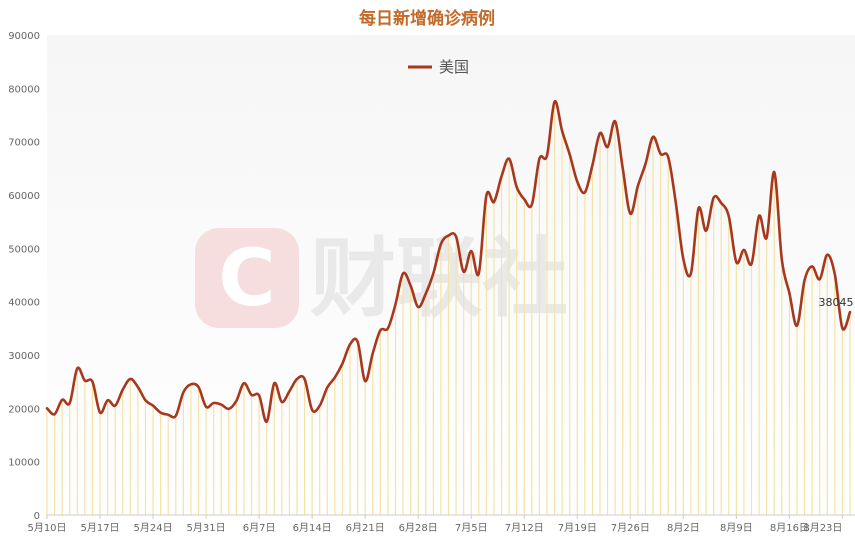 Image resolution: width=855 pixels, height=546 pixels. I want to click on y-tick-label: 20000, so click(24, 409).